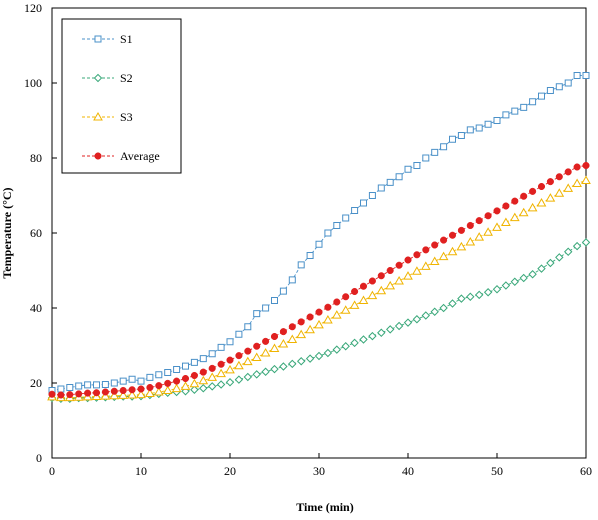 The width and height of the screenshot is (598, 520). Describe the element at coordinates (408, 471) in the screenshot. I see `x-tick-label: 40` at that location.